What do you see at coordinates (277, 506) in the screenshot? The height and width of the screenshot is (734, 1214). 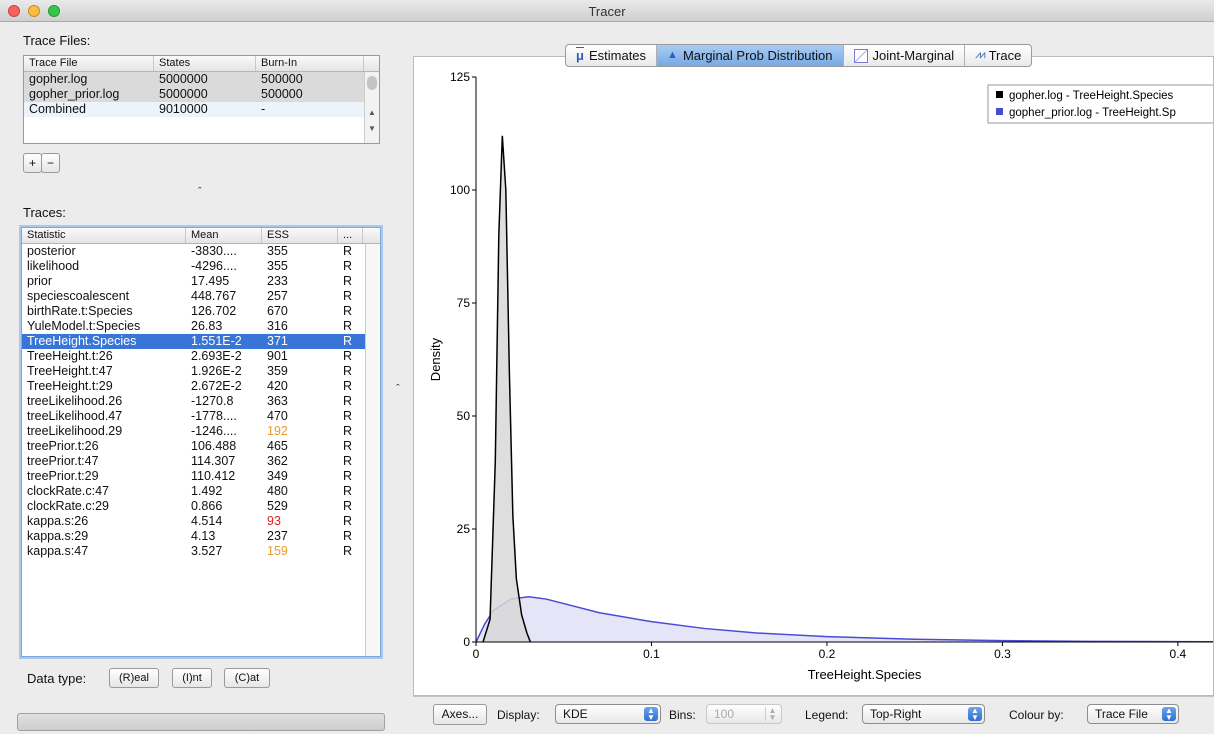 I see `table-cell: 529` at bounding box center [277, 506].